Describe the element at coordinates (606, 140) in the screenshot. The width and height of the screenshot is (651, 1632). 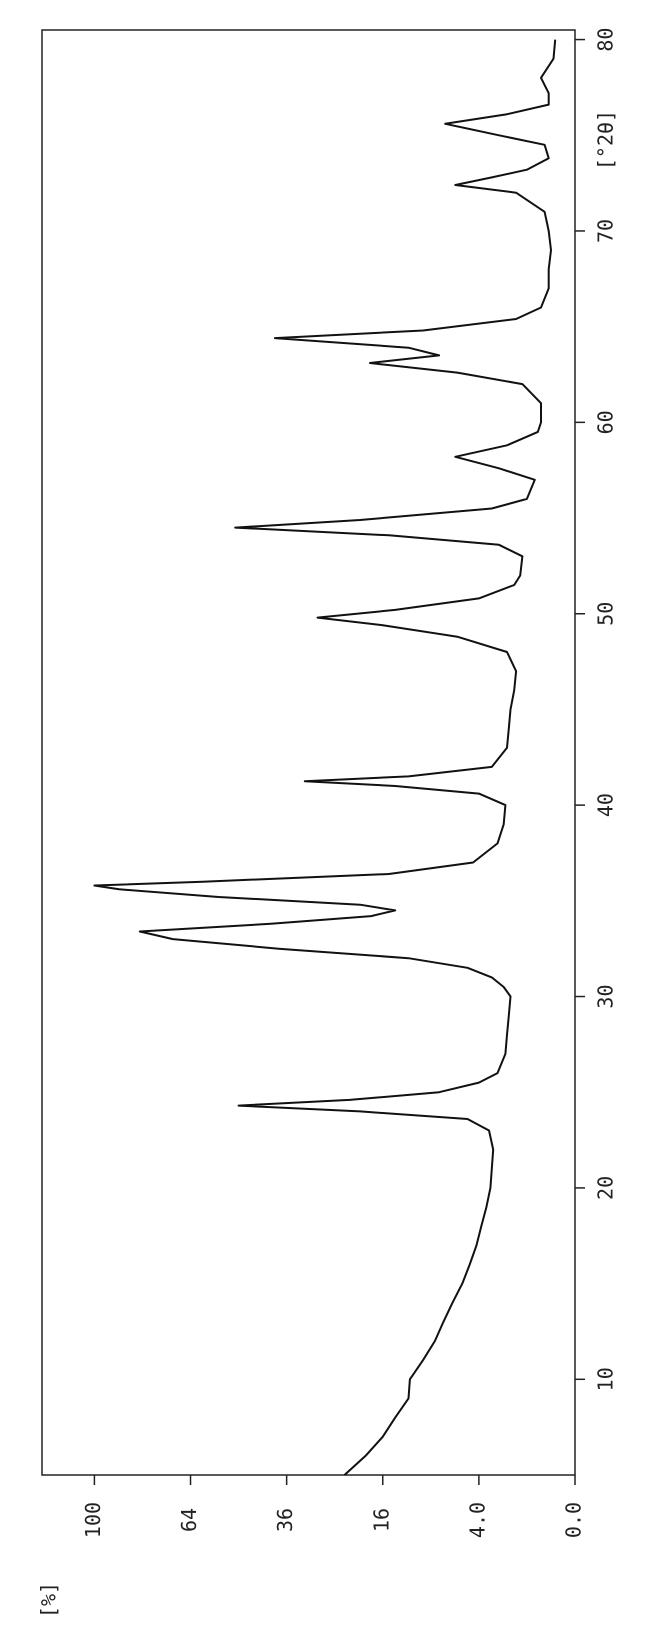
I see `x-axis-label: [°2θ]` at that location.